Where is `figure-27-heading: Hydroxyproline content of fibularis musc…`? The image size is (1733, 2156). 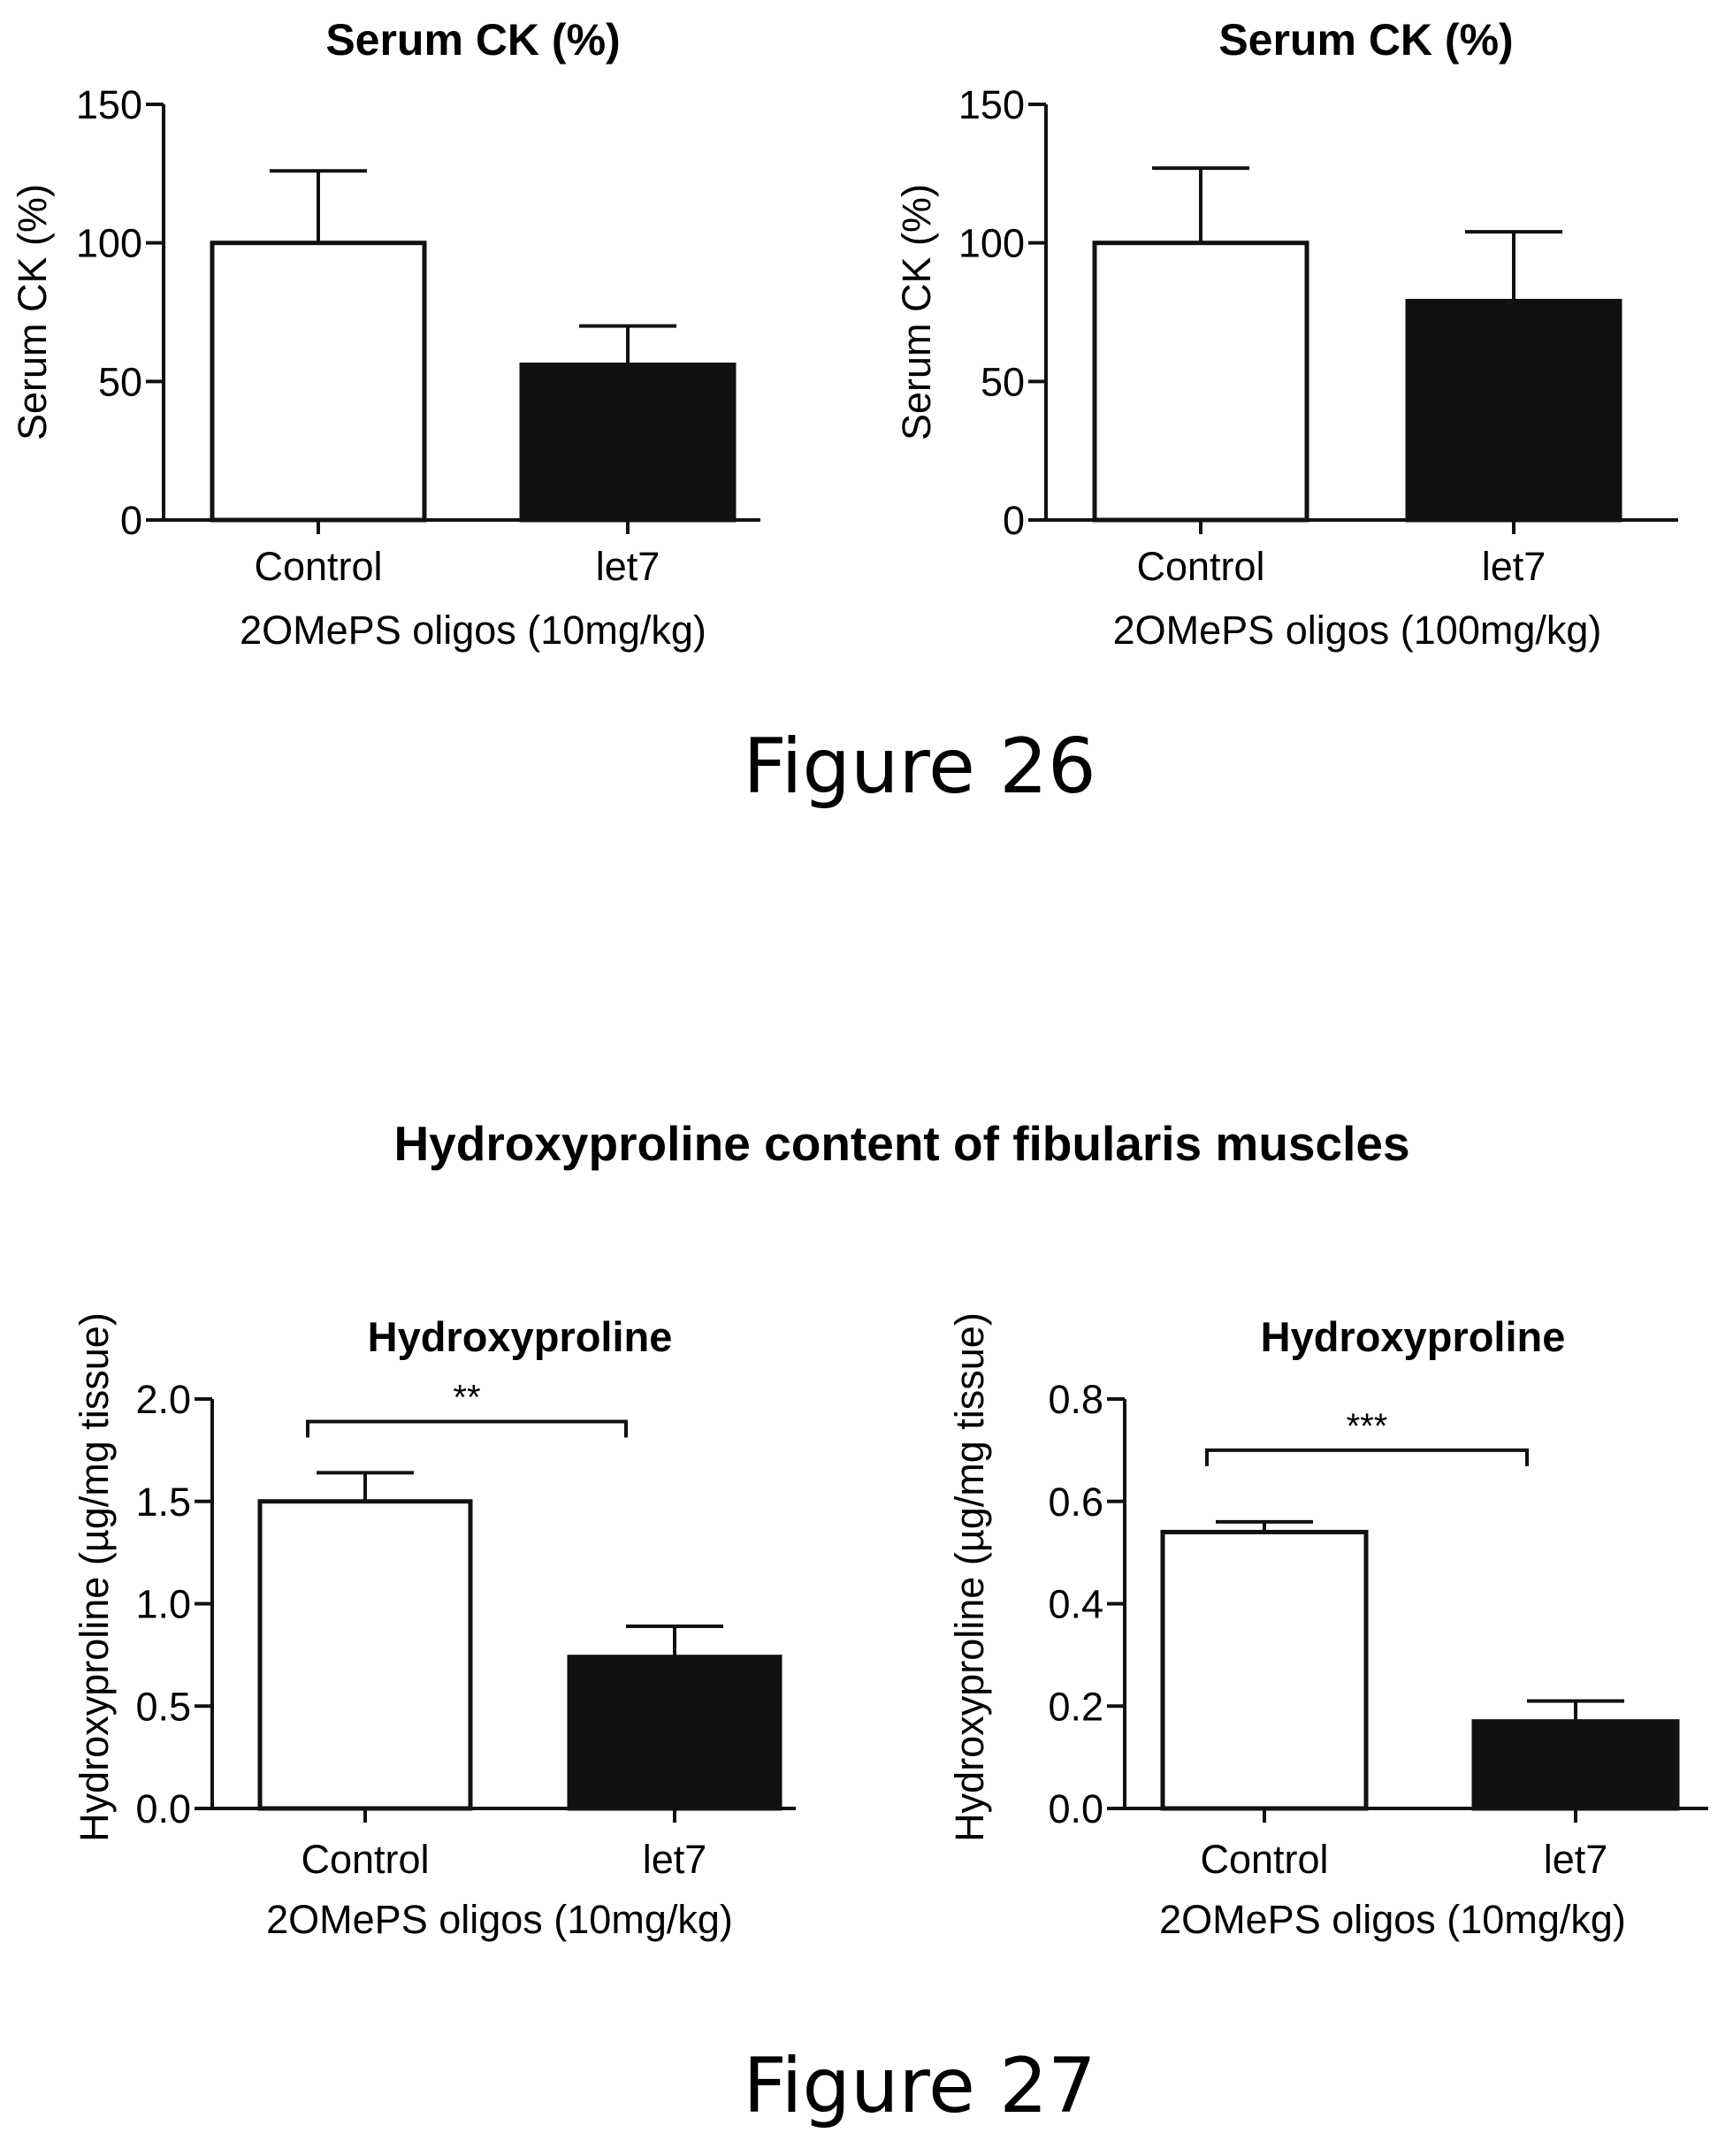 figure-27-heading: Hydroxyproline content of fibularis musc… is located at coordinates (901, 1143).